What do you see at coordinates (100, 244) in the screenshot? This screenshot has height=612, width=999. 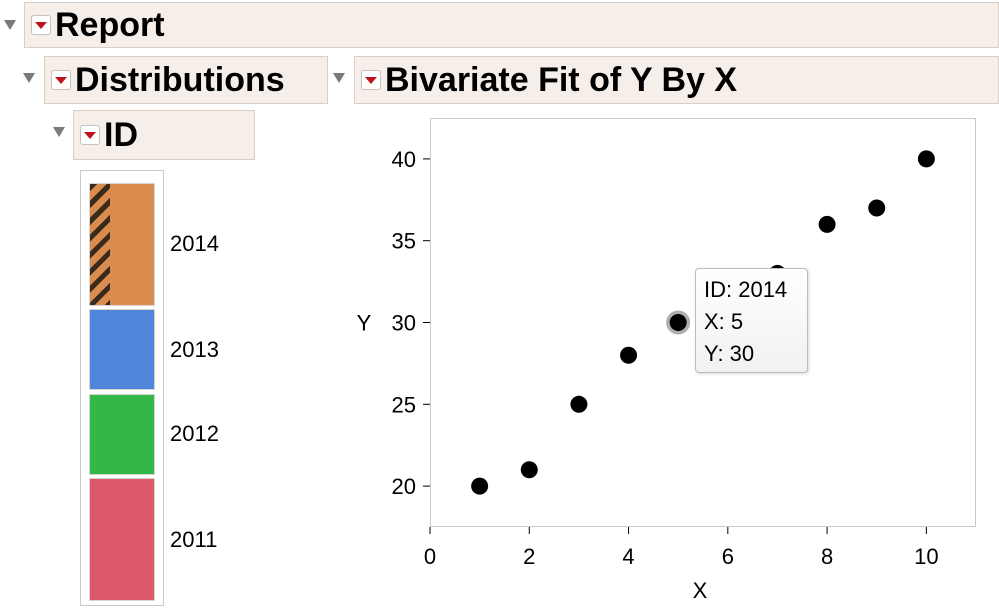 I see `mosaic-selection-hatch` at bounding box center [100, 244].